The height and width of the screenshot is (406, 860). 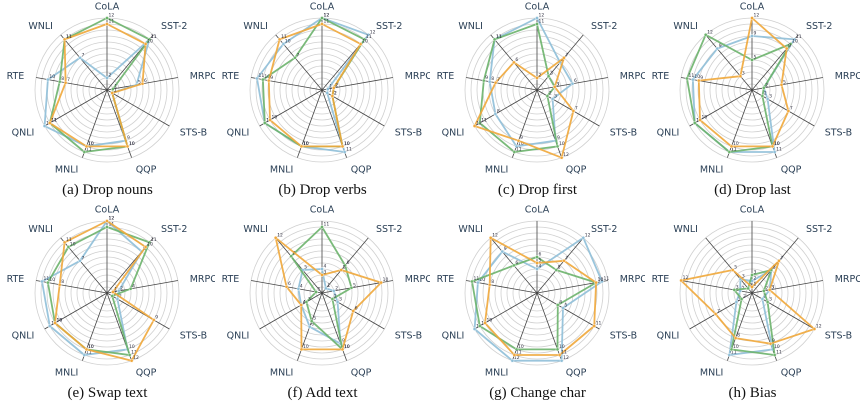 I want to click on axis-label-sst-2: SST-2, so click(x=604, y=26).